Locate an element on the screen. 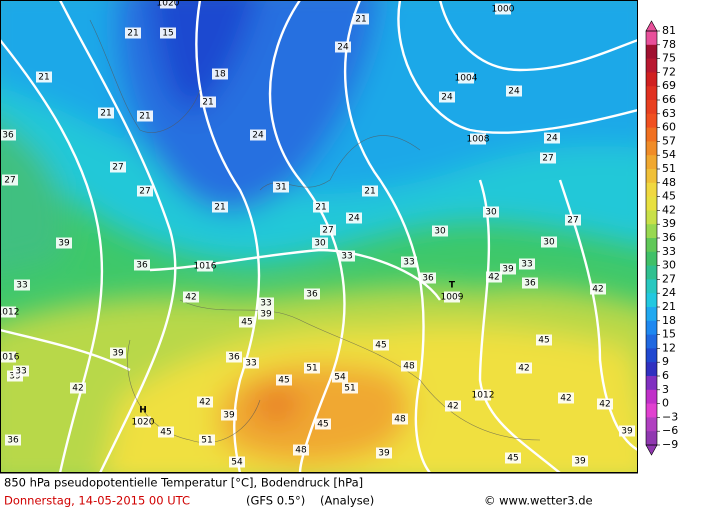 This screenshot has width=704, height=513. contour-label: 48 is located at coordinates (409, 367).